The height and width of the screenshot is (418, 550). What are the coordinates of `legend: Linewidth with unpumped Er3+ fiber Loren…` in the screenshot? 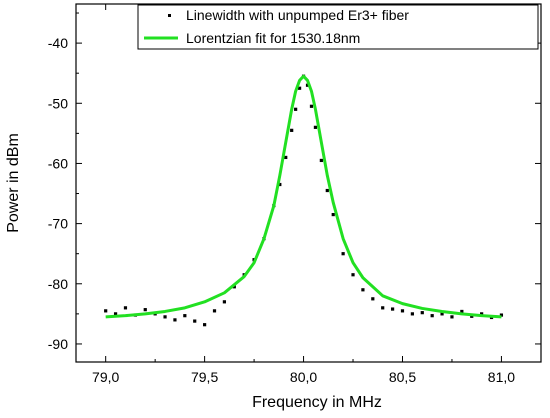 It's located at (338, 27).